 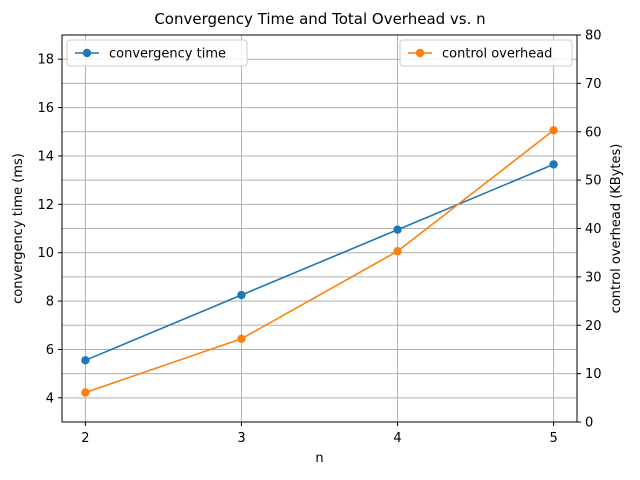 I want to click on right-tick-label: 20, so click(x=593, y=326).